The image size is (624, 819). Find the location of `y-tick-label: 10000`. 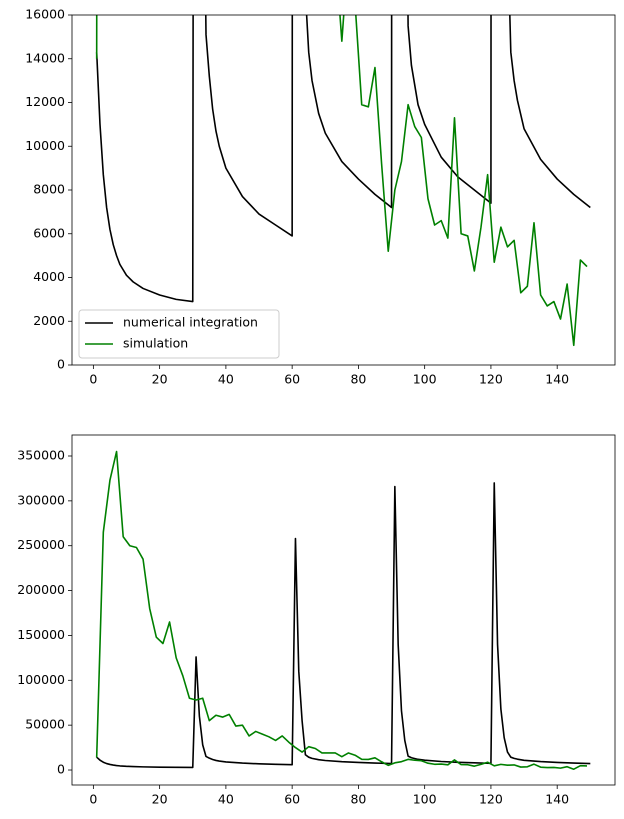

y-tick-label: 10000 is located at coordinates (45, 145).